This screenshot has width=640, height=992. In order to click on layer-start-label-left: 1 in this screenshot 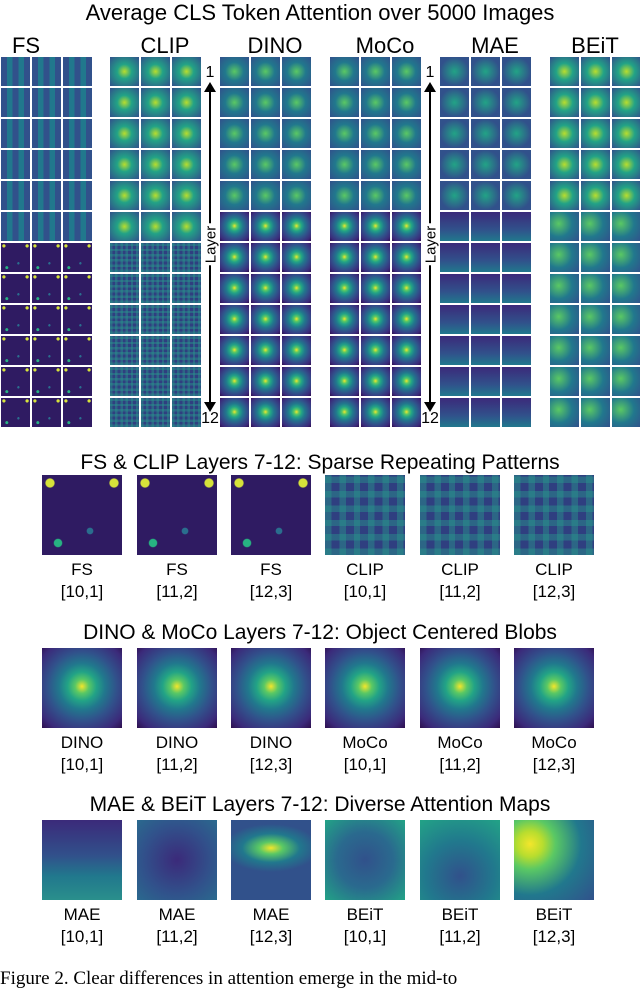, I will do `click(210, 72)`.